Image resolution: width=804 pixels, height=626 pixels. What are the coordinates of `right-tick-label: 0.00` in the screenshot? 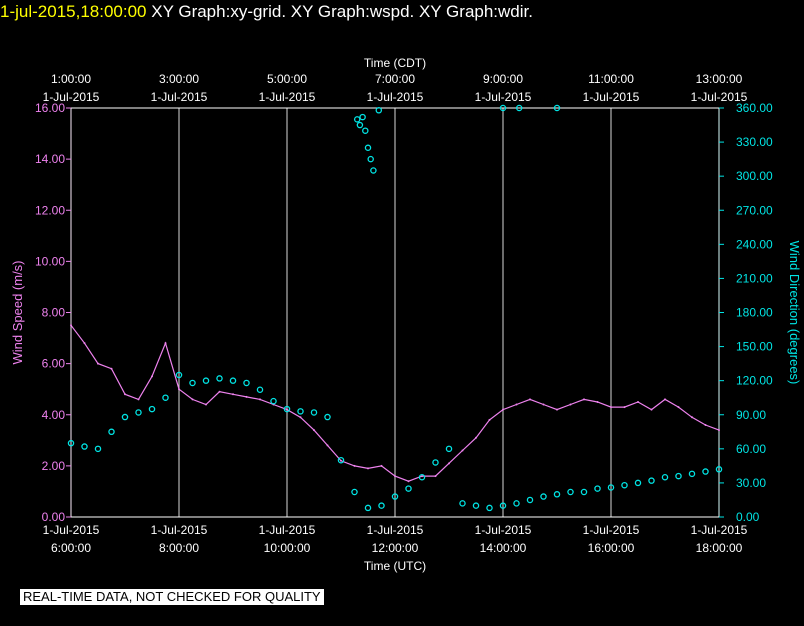 It's located at (748, 517).